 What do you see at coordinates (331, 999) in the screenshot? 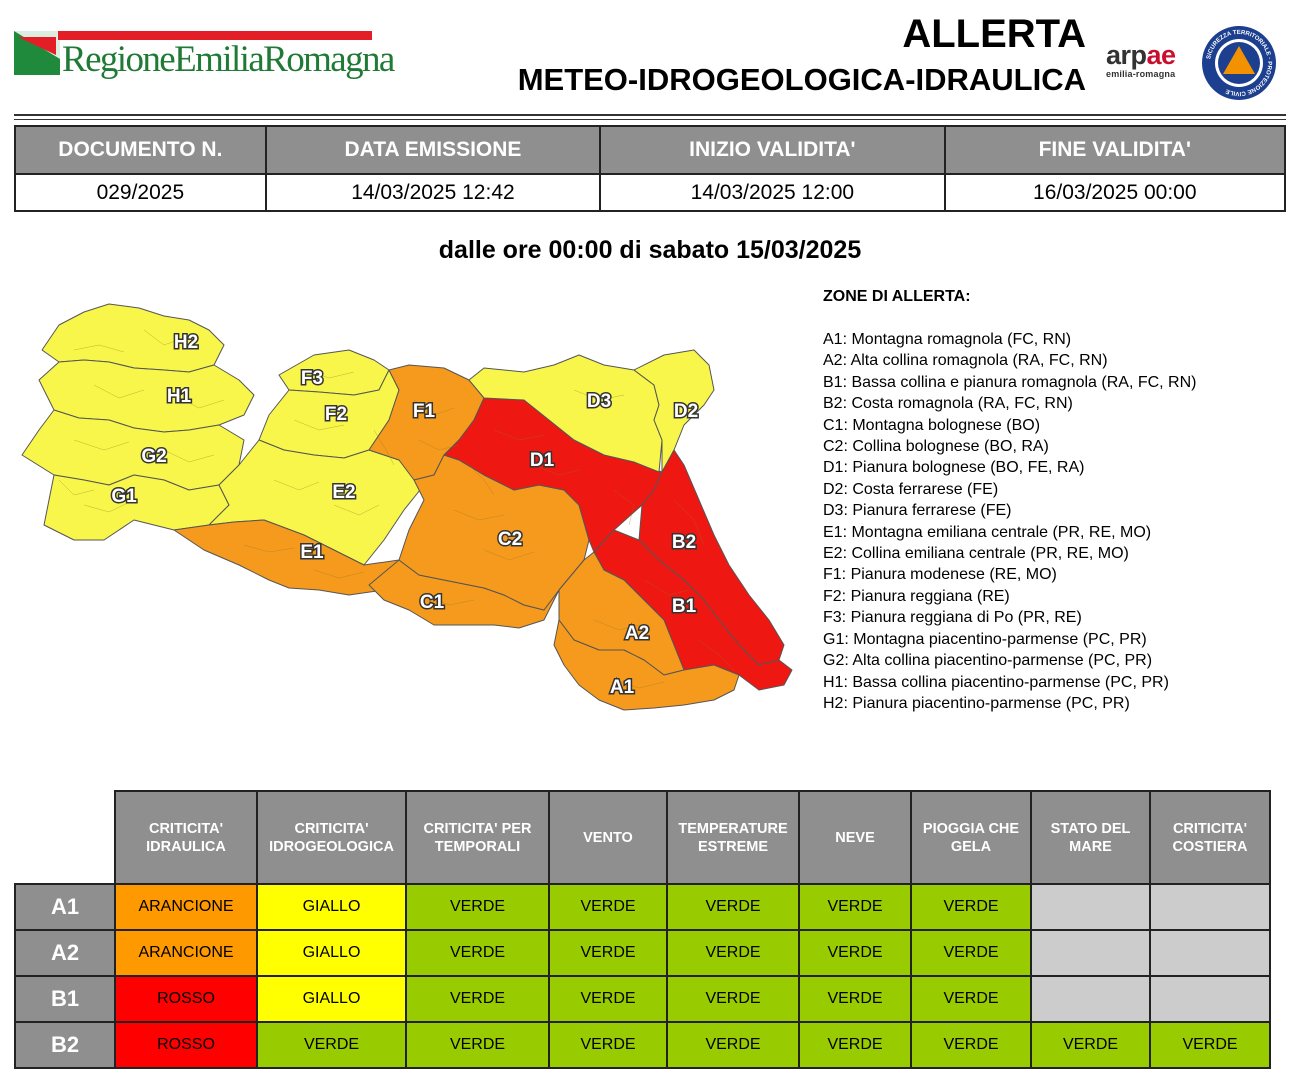
I see `risk-level-cell: GIALLO` at bounding box center [331, 999].